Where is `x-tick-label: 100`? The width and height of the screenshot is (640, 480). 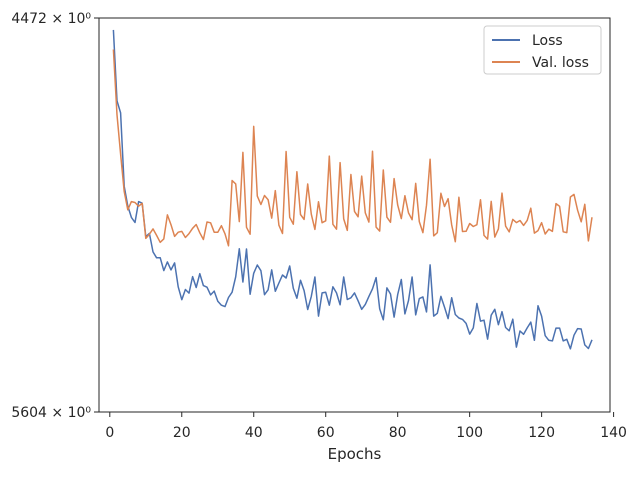
x-tick-label: 100 is located at coordinates (469, 433).